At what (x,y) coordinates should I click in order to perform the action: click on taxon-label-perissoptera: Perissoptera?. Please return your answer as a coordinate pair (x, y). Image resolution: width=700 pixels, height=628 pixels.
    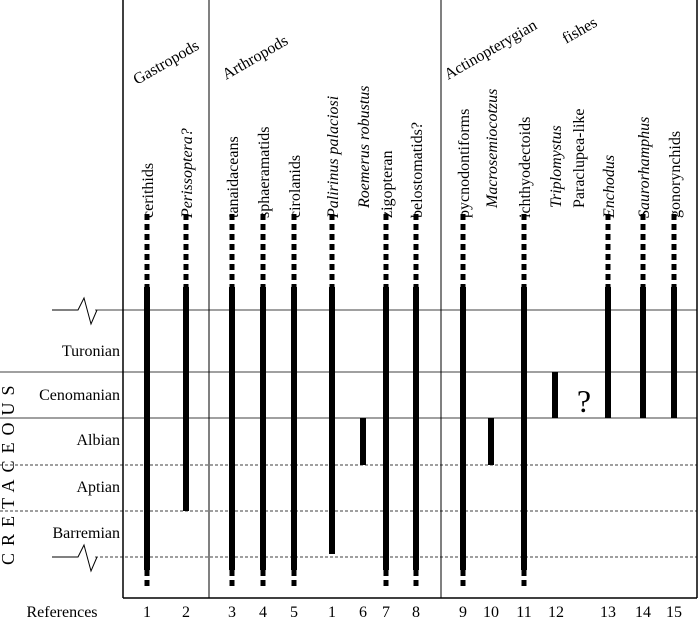
    Looking at the image, I should click on (187, 173).